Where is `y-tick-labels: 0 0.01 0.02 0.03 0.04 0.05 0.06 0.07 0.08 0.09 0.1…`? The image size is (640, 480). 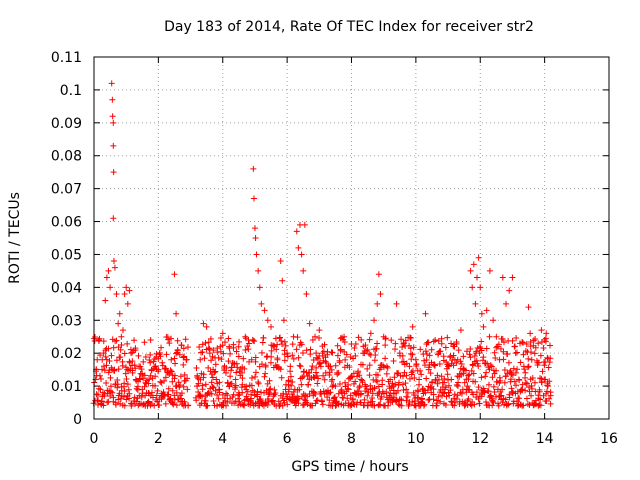 y-tick-labels: 0 0.01 0.02 0.03 0.04 0.05 0.06 0.07 0.08 0.09 0.1… is located at coordinates (66, 239).